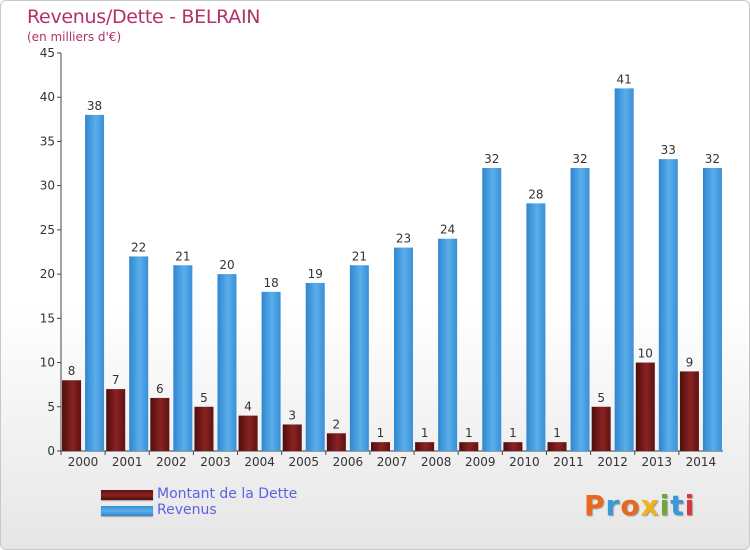  Describe the element at coordinates (138, 247) in the screenshot. I see `data-label-revenus: 22` at that location.